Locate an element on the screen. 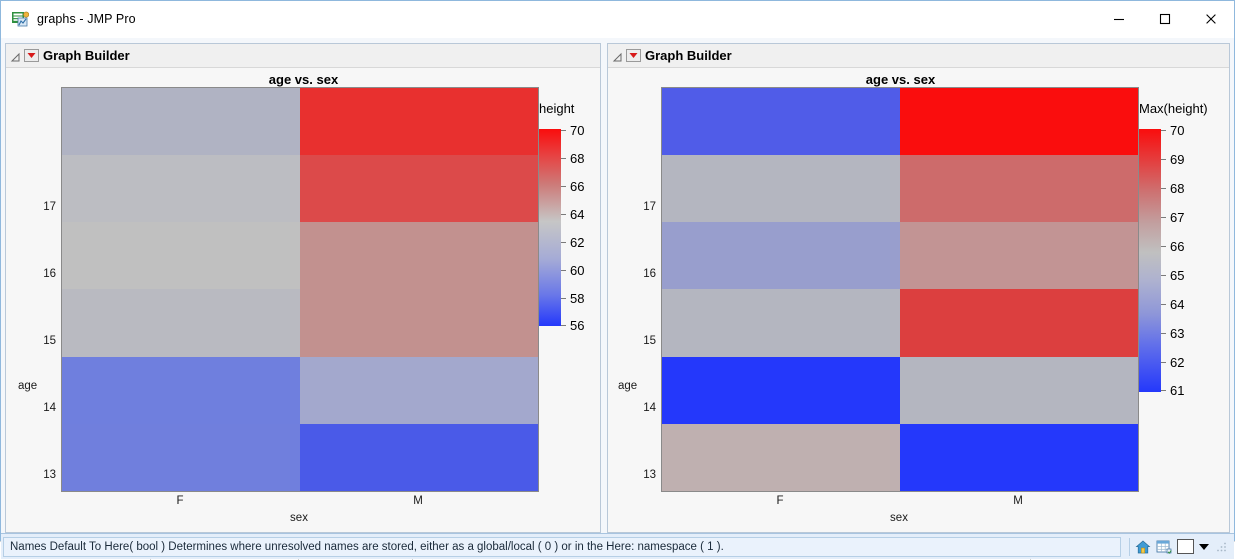  status-bar-tools is located at coordinates (1176, 546).